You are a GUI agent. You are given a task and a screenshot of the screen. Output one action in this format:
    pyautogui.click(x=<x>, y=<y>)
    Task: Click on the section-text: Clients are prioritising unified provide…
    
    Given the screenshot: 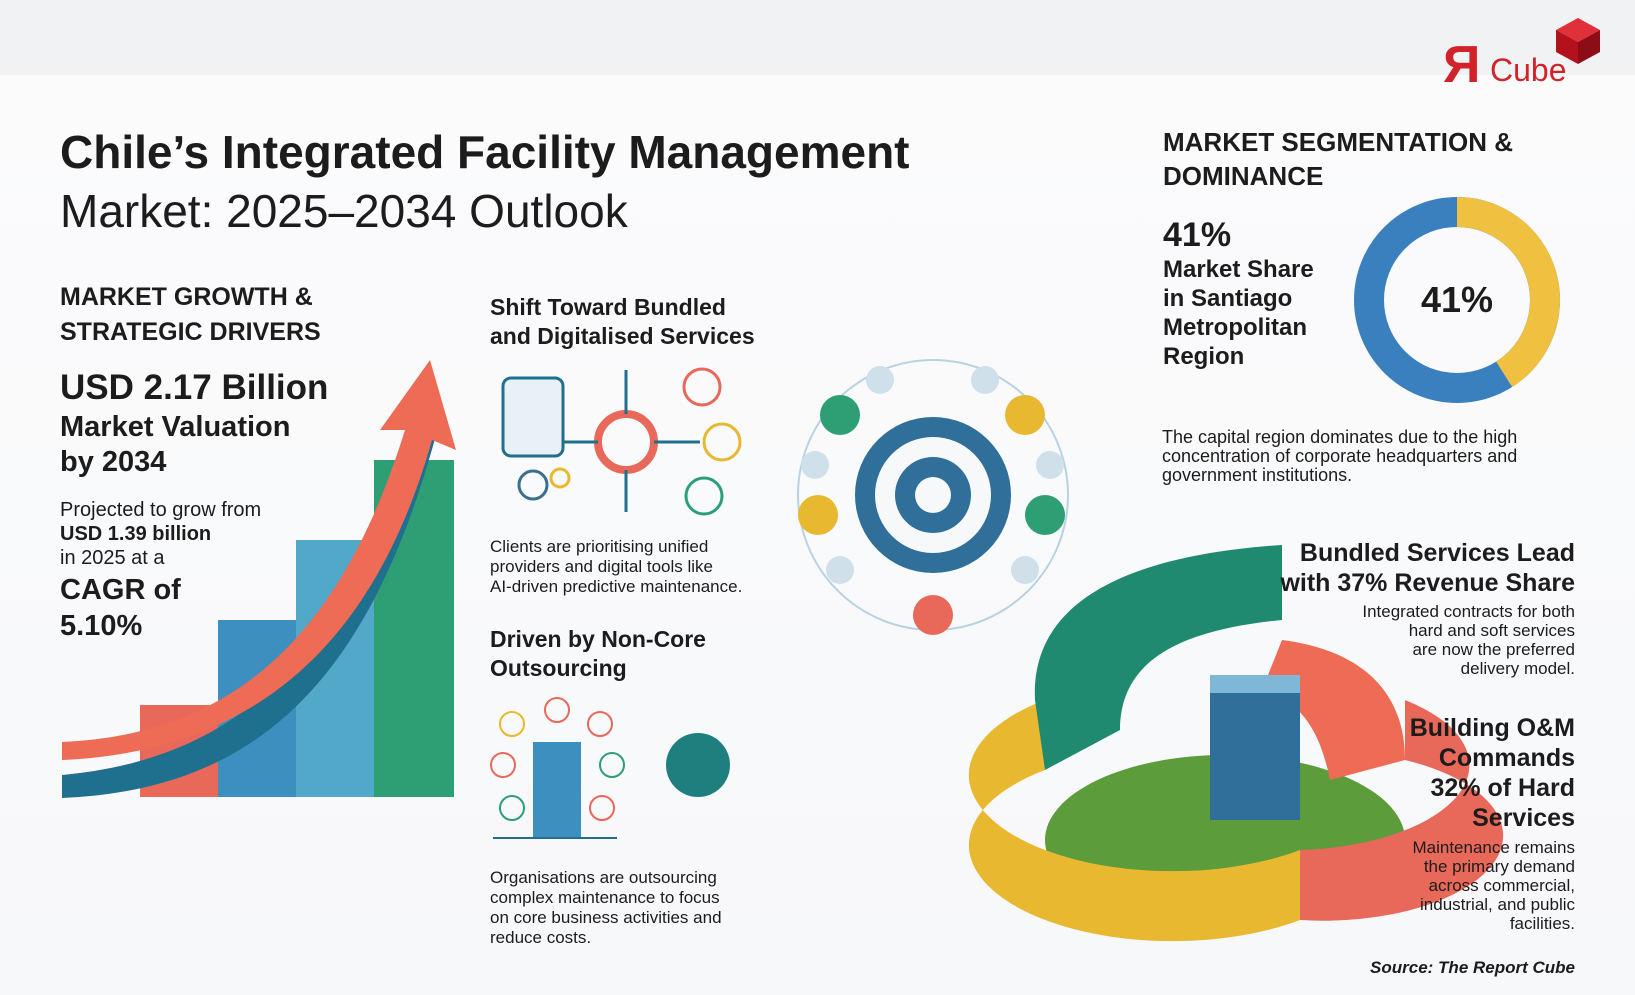 What is the action you would take?
    pyautogui.click(x=616, y=567)
    